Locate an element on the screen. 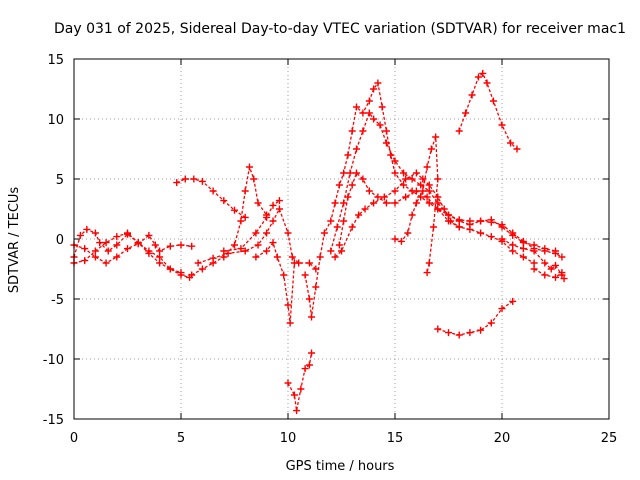  y-tick-label: 15 is located at coordinates (55, 60).